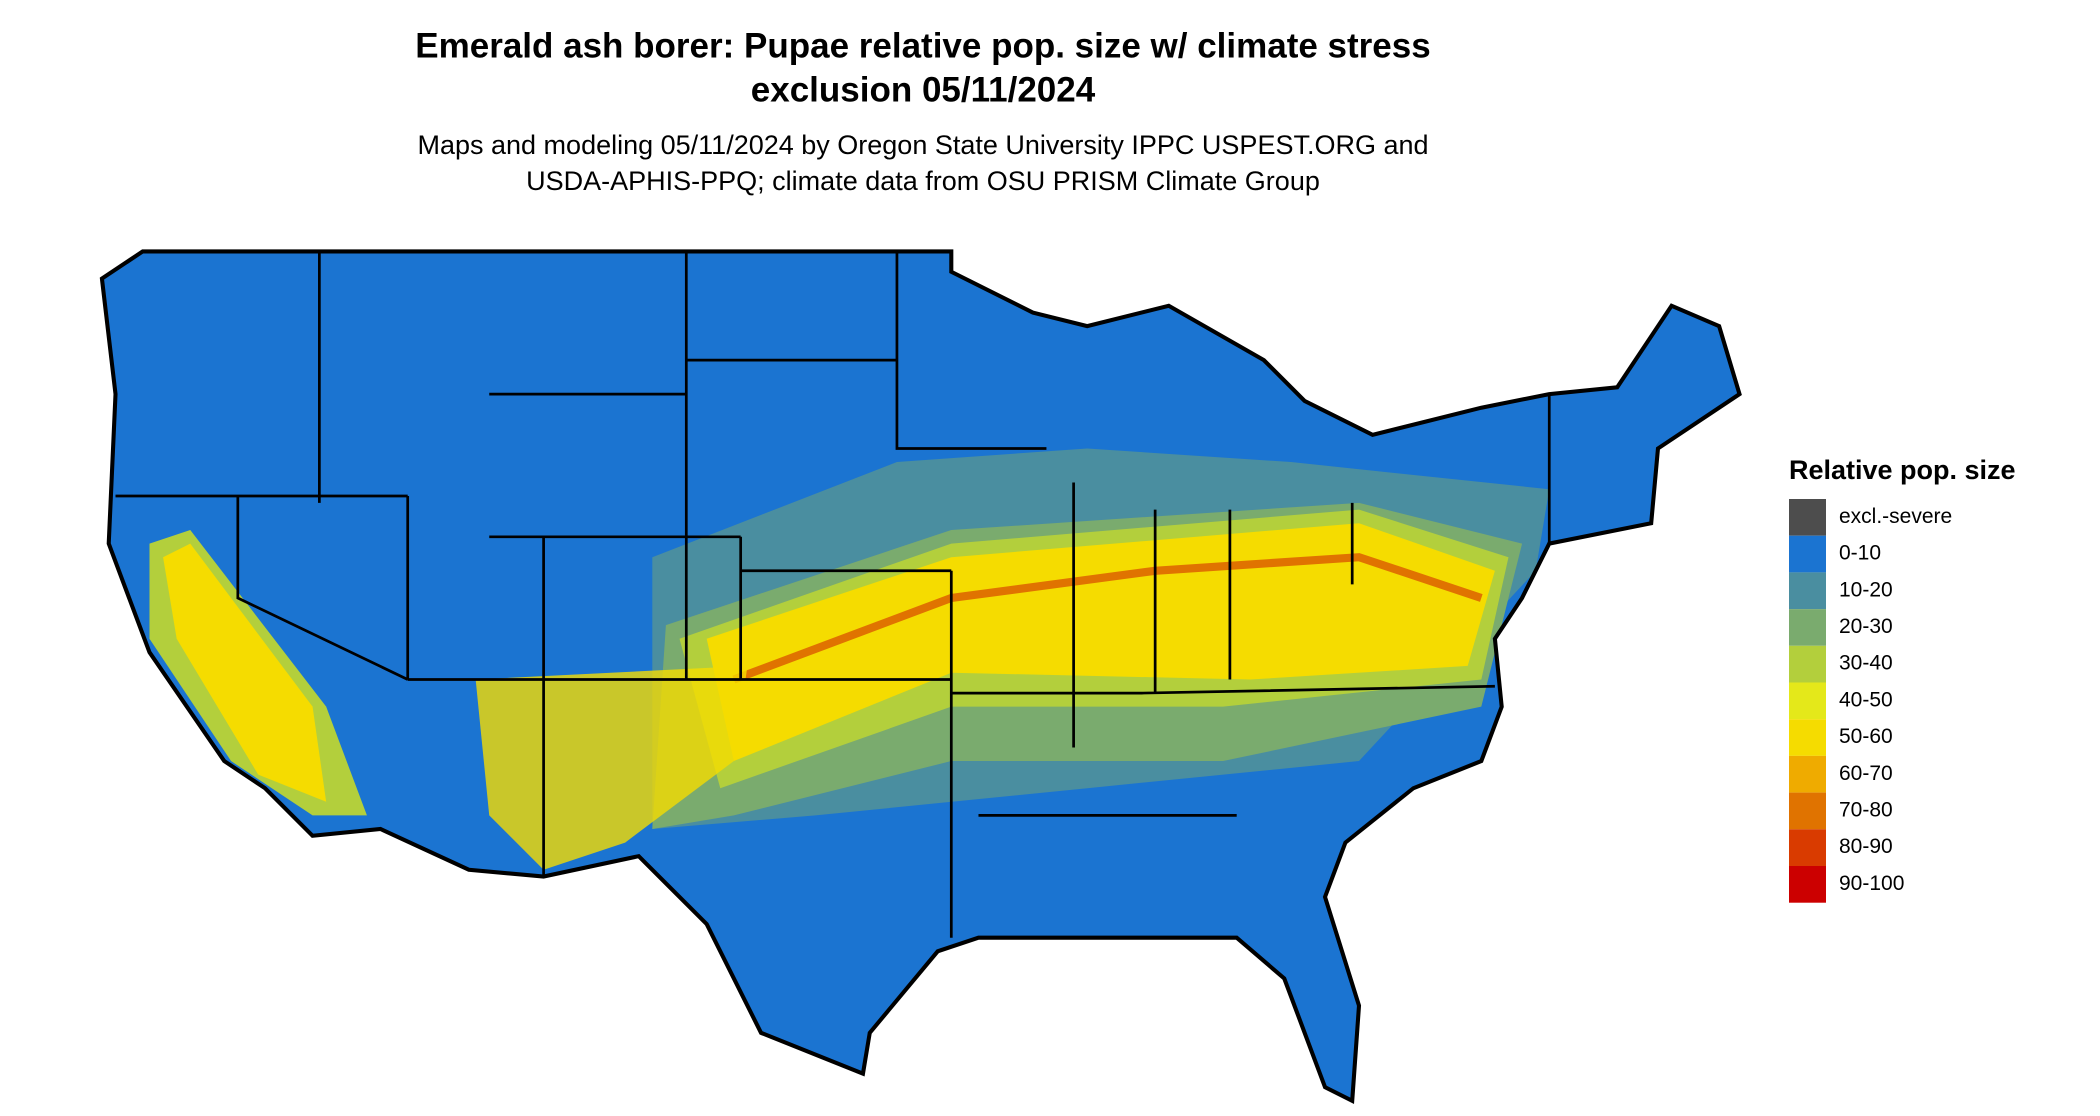 This screenshot has height=1116, width=2100. Describe the element at coordinates (1866, 699) in the screenshot. I see `legend-label: 40-50` at that location.